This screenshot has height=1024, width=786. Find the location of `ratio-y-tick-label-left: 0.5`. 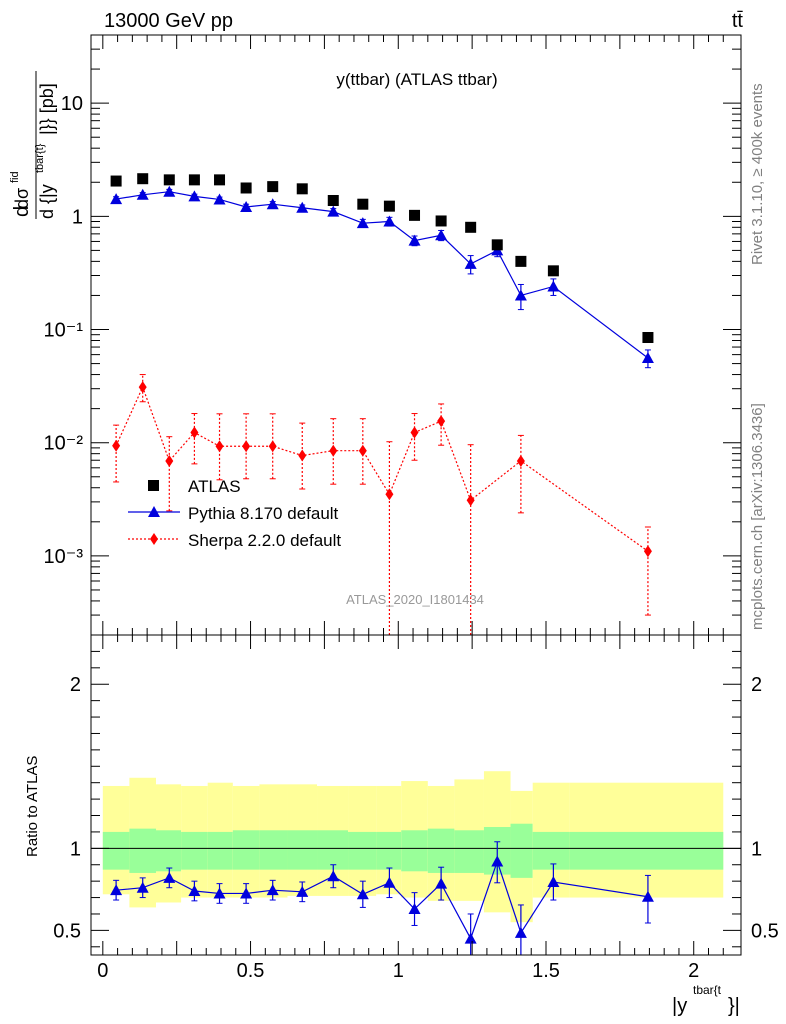

ratio-y-tick-label-left: 0.5 is located at coordinates (67, 931).